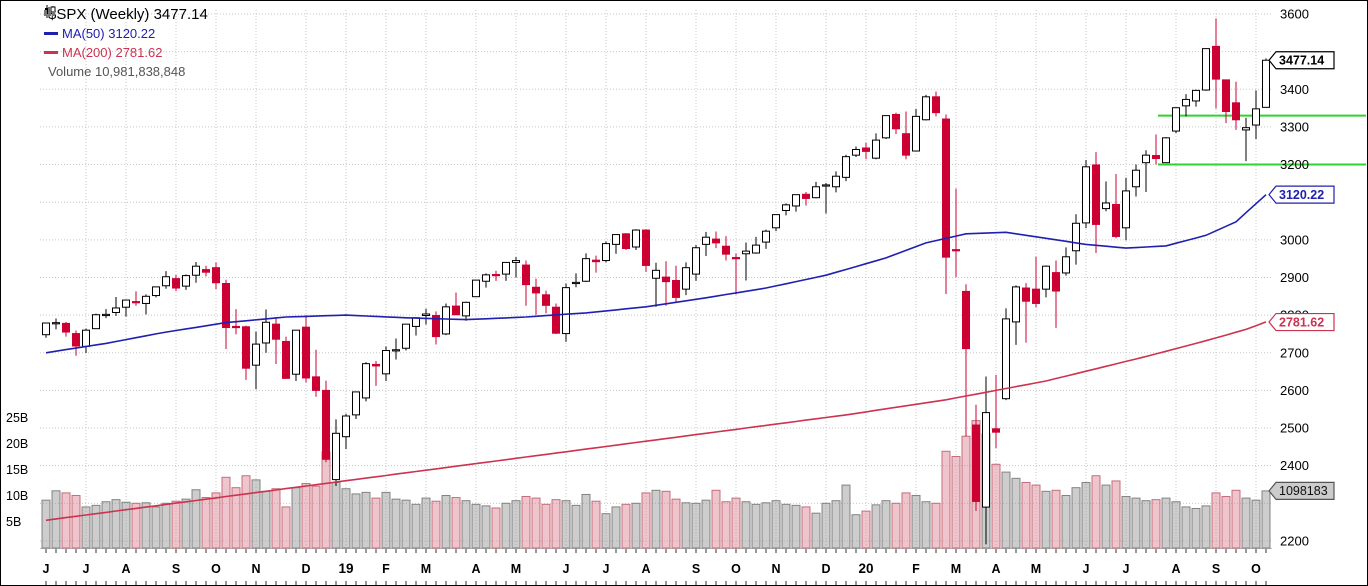 This screenshot has width=1368, height=586. Describe the element at coordinates (126, 33) in the screenshot. I see `legend-ma50-row: MA(50) 3120.22` at that location.